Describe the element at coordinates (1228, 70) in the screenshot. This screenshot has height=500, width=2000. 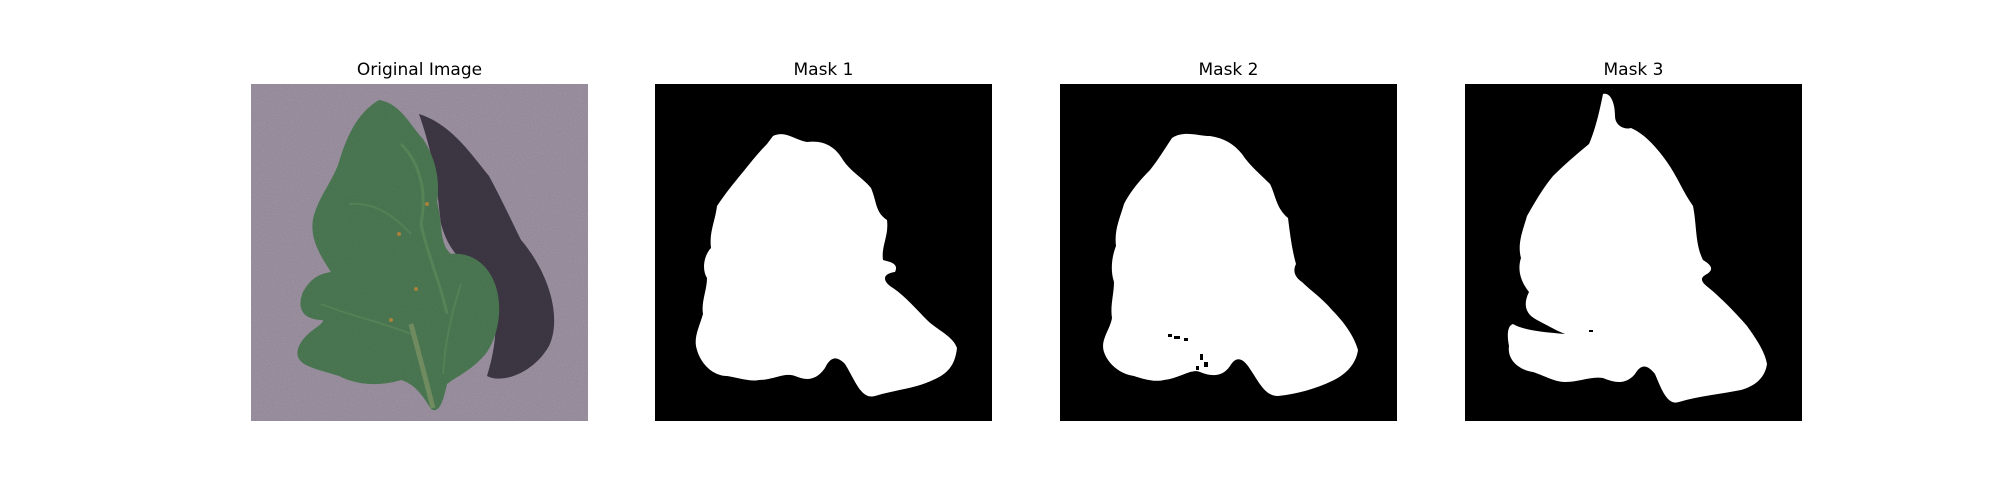
I see `panel-title: Mask 2` at that location.